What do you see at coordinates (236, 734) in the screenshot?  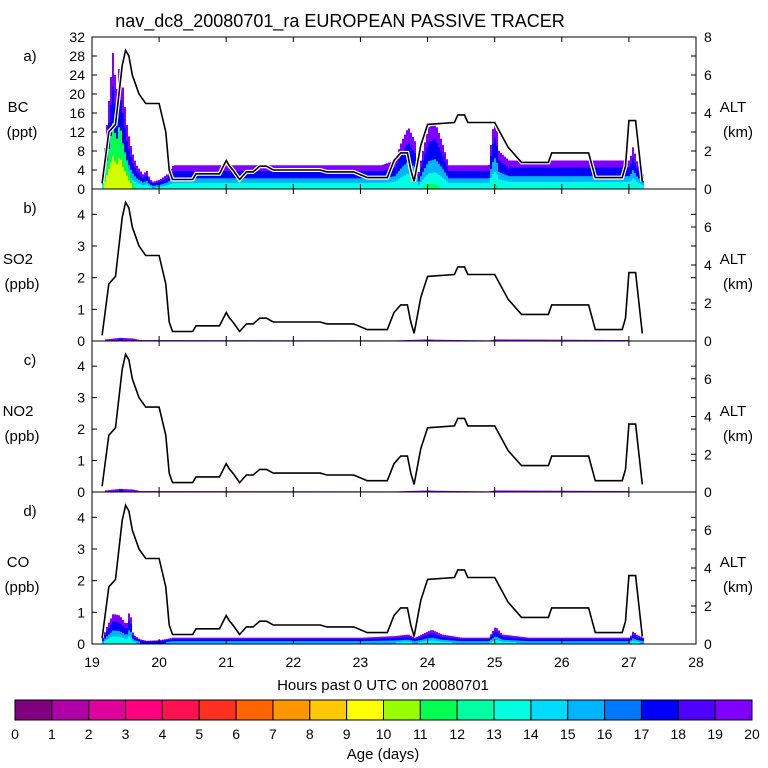 I see `colorbar-tick-label: 6` at bounding box center [236, 734].